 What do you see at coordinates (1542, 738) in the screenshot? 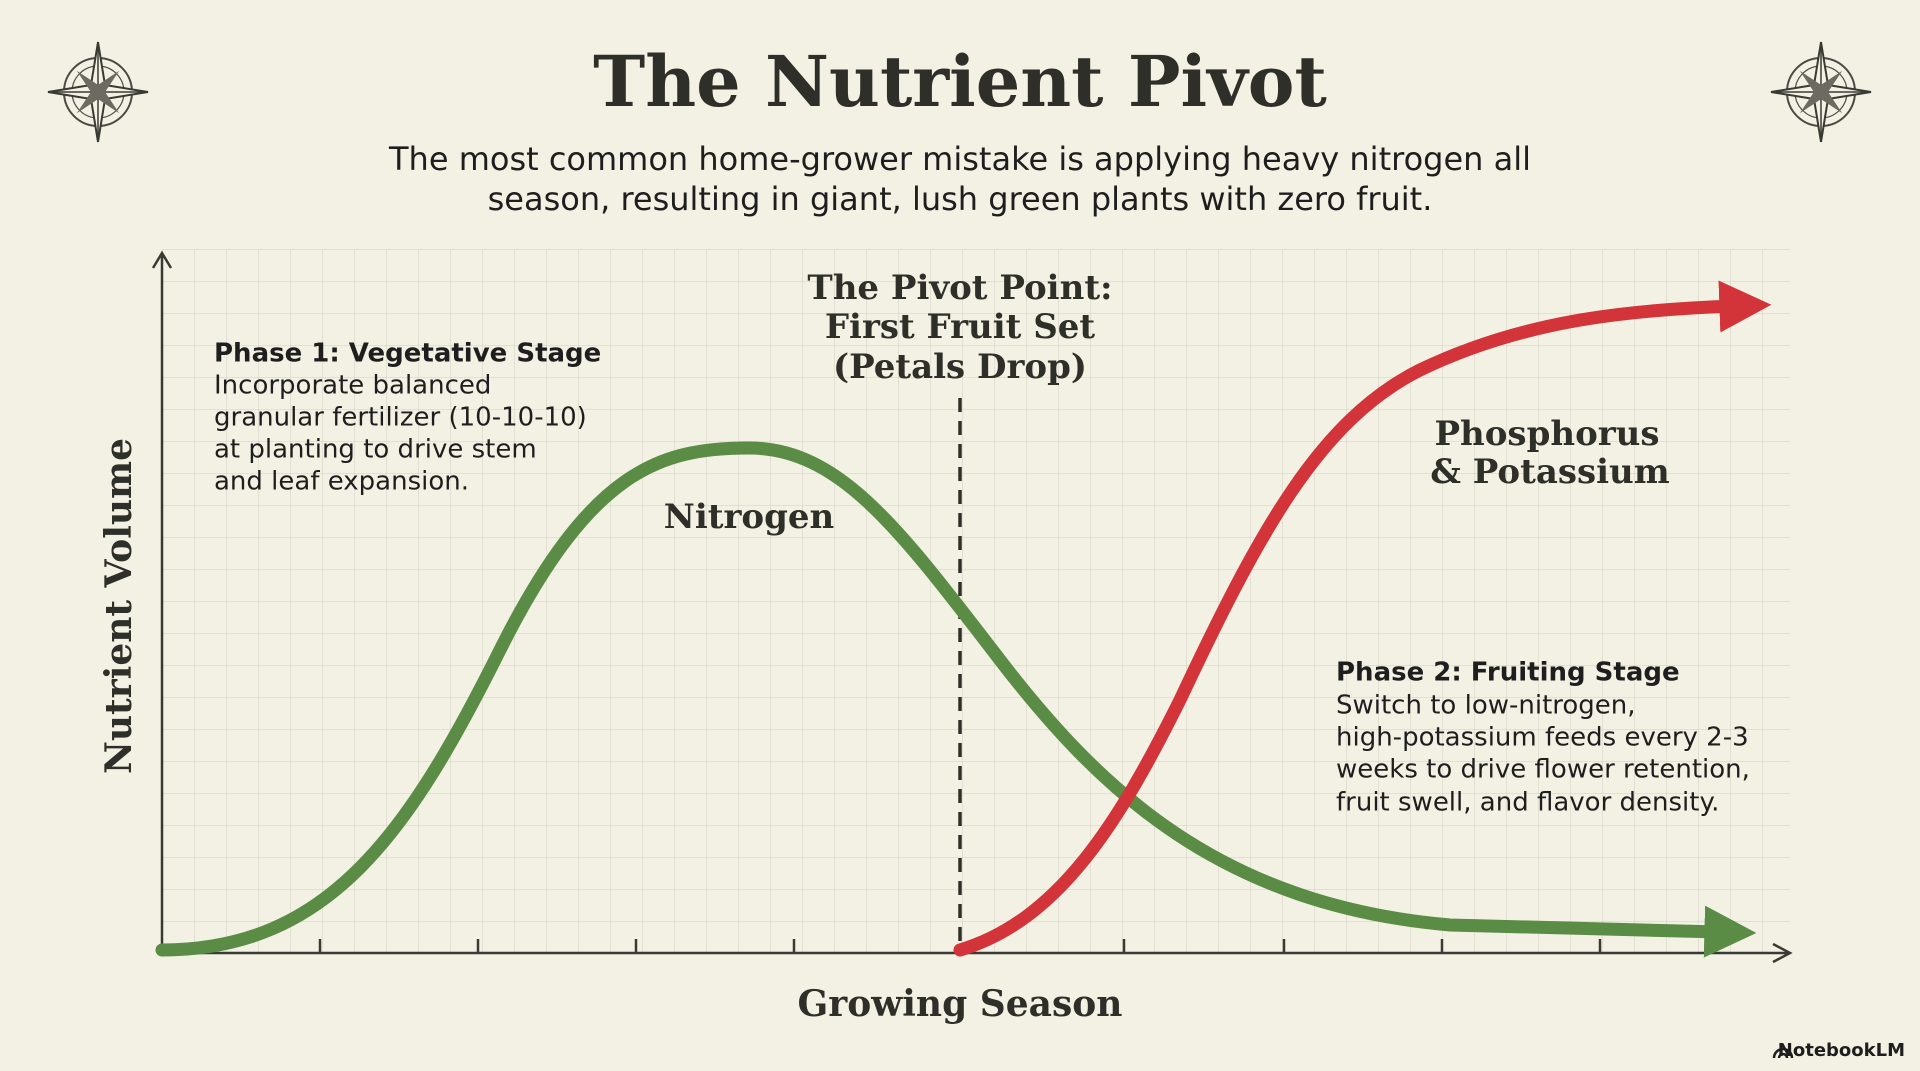
I see `phase2-text: high-potassium feeds every 2-3` at bounding box center [1542, 738].